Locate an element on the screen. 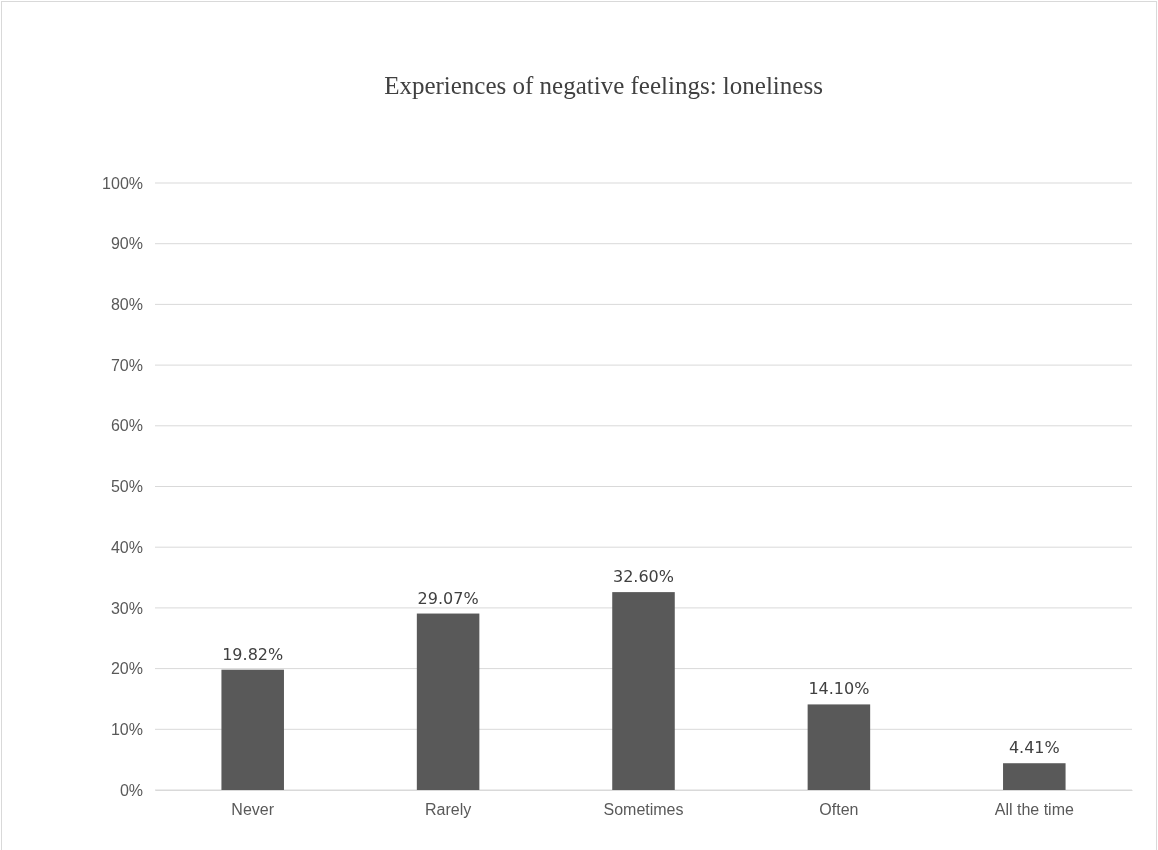  data-label: 29.07% is located at coordinates (448, 598).